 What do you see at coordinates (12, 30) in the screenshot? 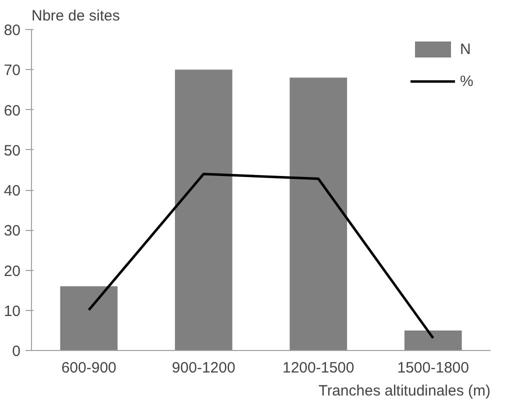
I see `y-tick-label: 80` at bounding box center [12, 30].